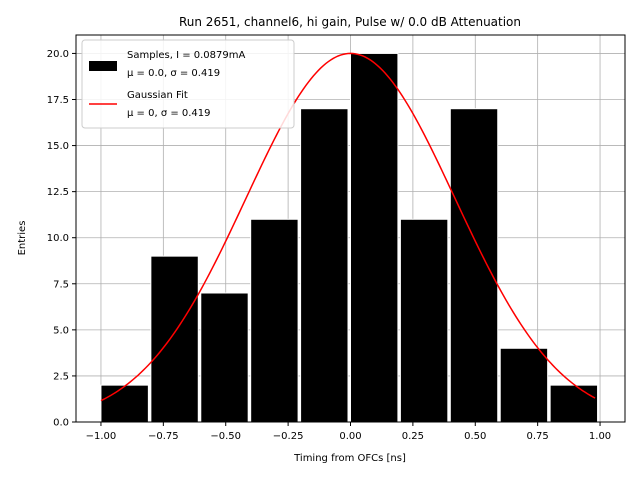 The height and width of the screenshot is (480, 640). Describe the element at coordinates (58, 146) in the screenshot. I see `y-tick-label: 15.0` at that location.